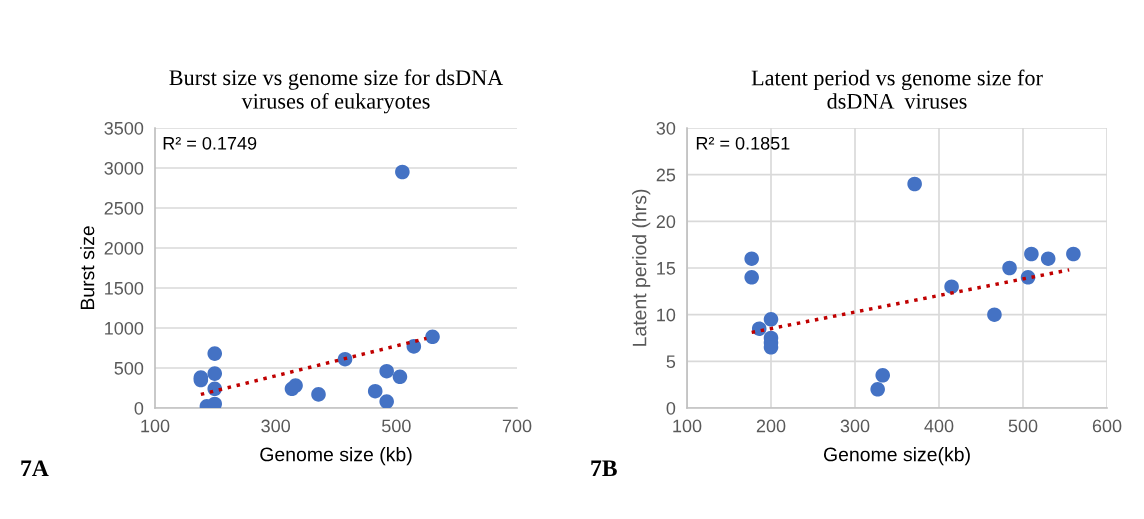 The image size is (1144, 519). Describe the element at coordinates (210, 143) in the screenshot. I see `annotation: R² = 0.1749` at that location.